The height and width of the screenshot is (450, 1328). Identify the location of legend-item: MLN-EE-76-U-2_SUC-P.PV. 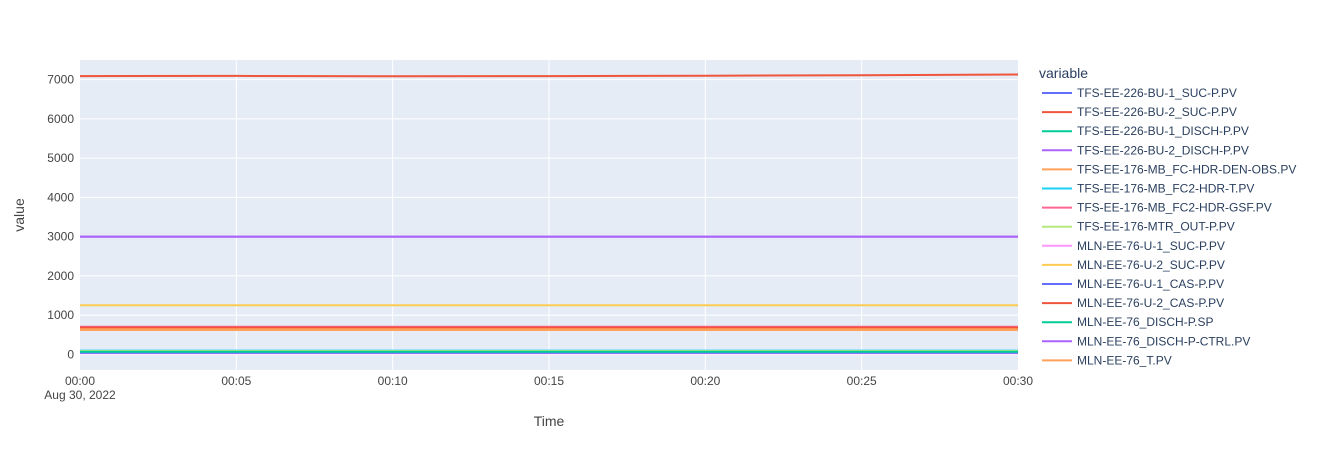
(1133, 265).